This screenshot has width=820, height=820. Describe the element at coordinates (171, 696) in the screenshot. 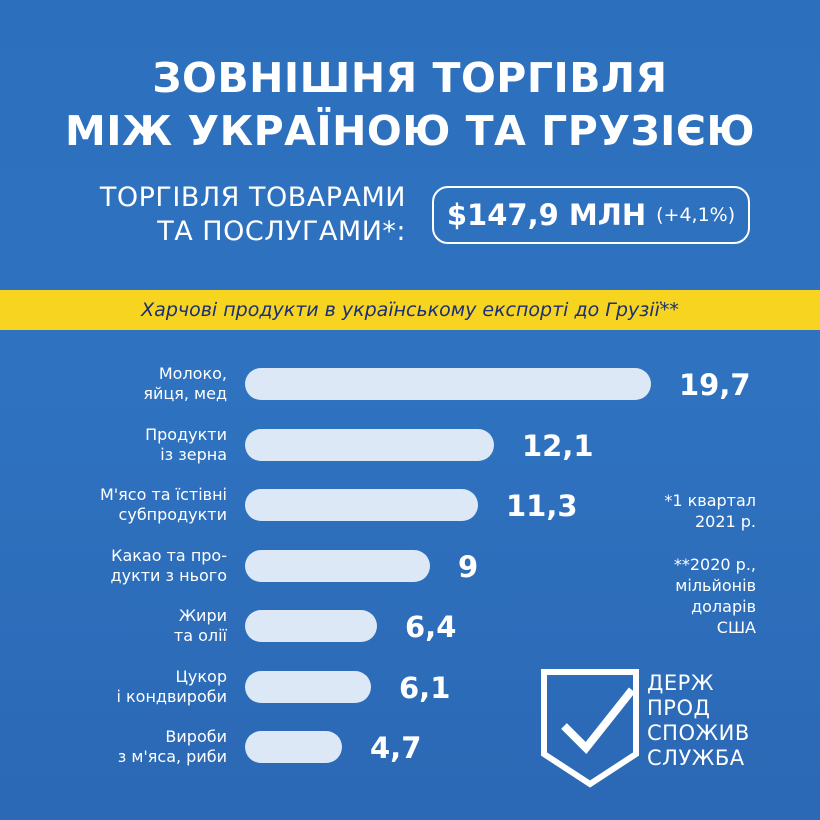

I see `category-label-line: і кондвироби` at that location.